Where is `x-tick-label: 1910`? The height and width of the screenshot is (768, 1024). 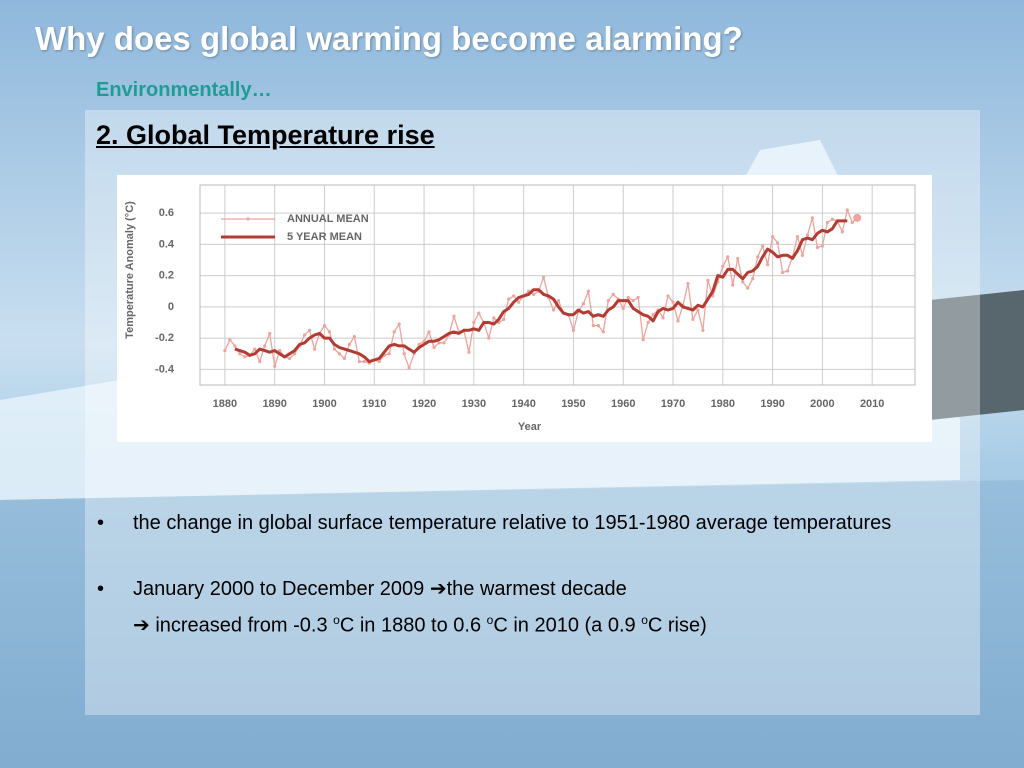
x-tick-label: 1910 is located at coordinates (374, 404).